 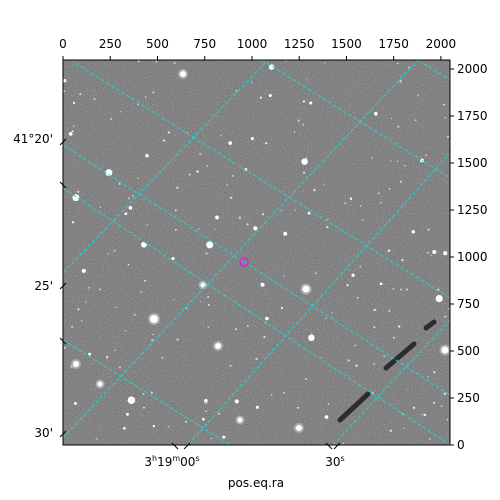 What do you see at coordinates (244, 466) in the screenshot?
I see `bottom-ra-axis: 3h19m00s 30s pos.eq.ra` at bounding box center [244, 466].